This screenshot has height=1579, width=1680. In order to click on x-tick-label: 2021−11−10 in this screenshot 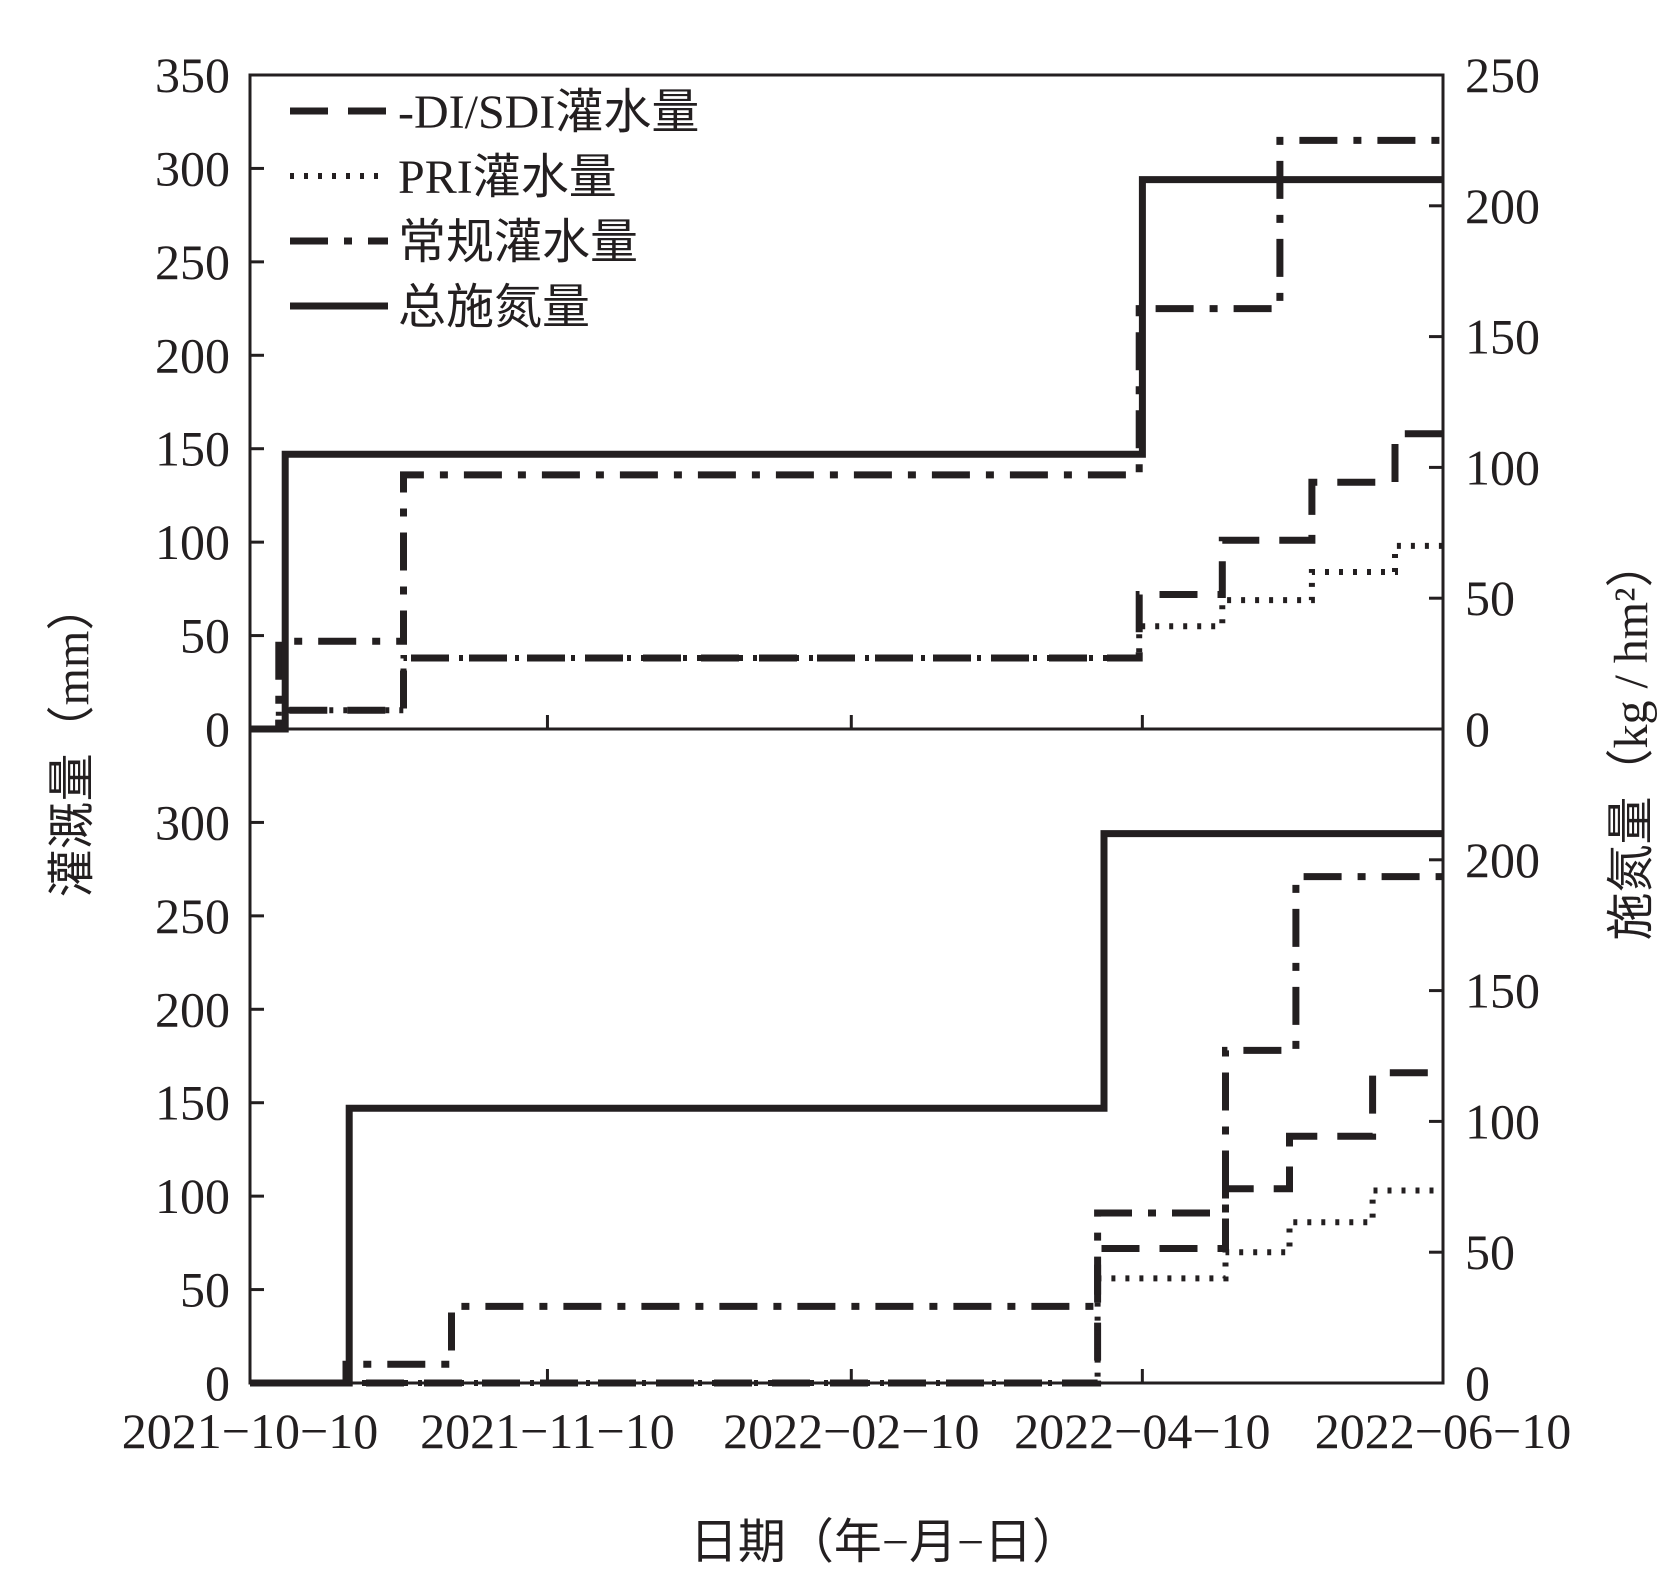, I will do `click(547, 1431)`.